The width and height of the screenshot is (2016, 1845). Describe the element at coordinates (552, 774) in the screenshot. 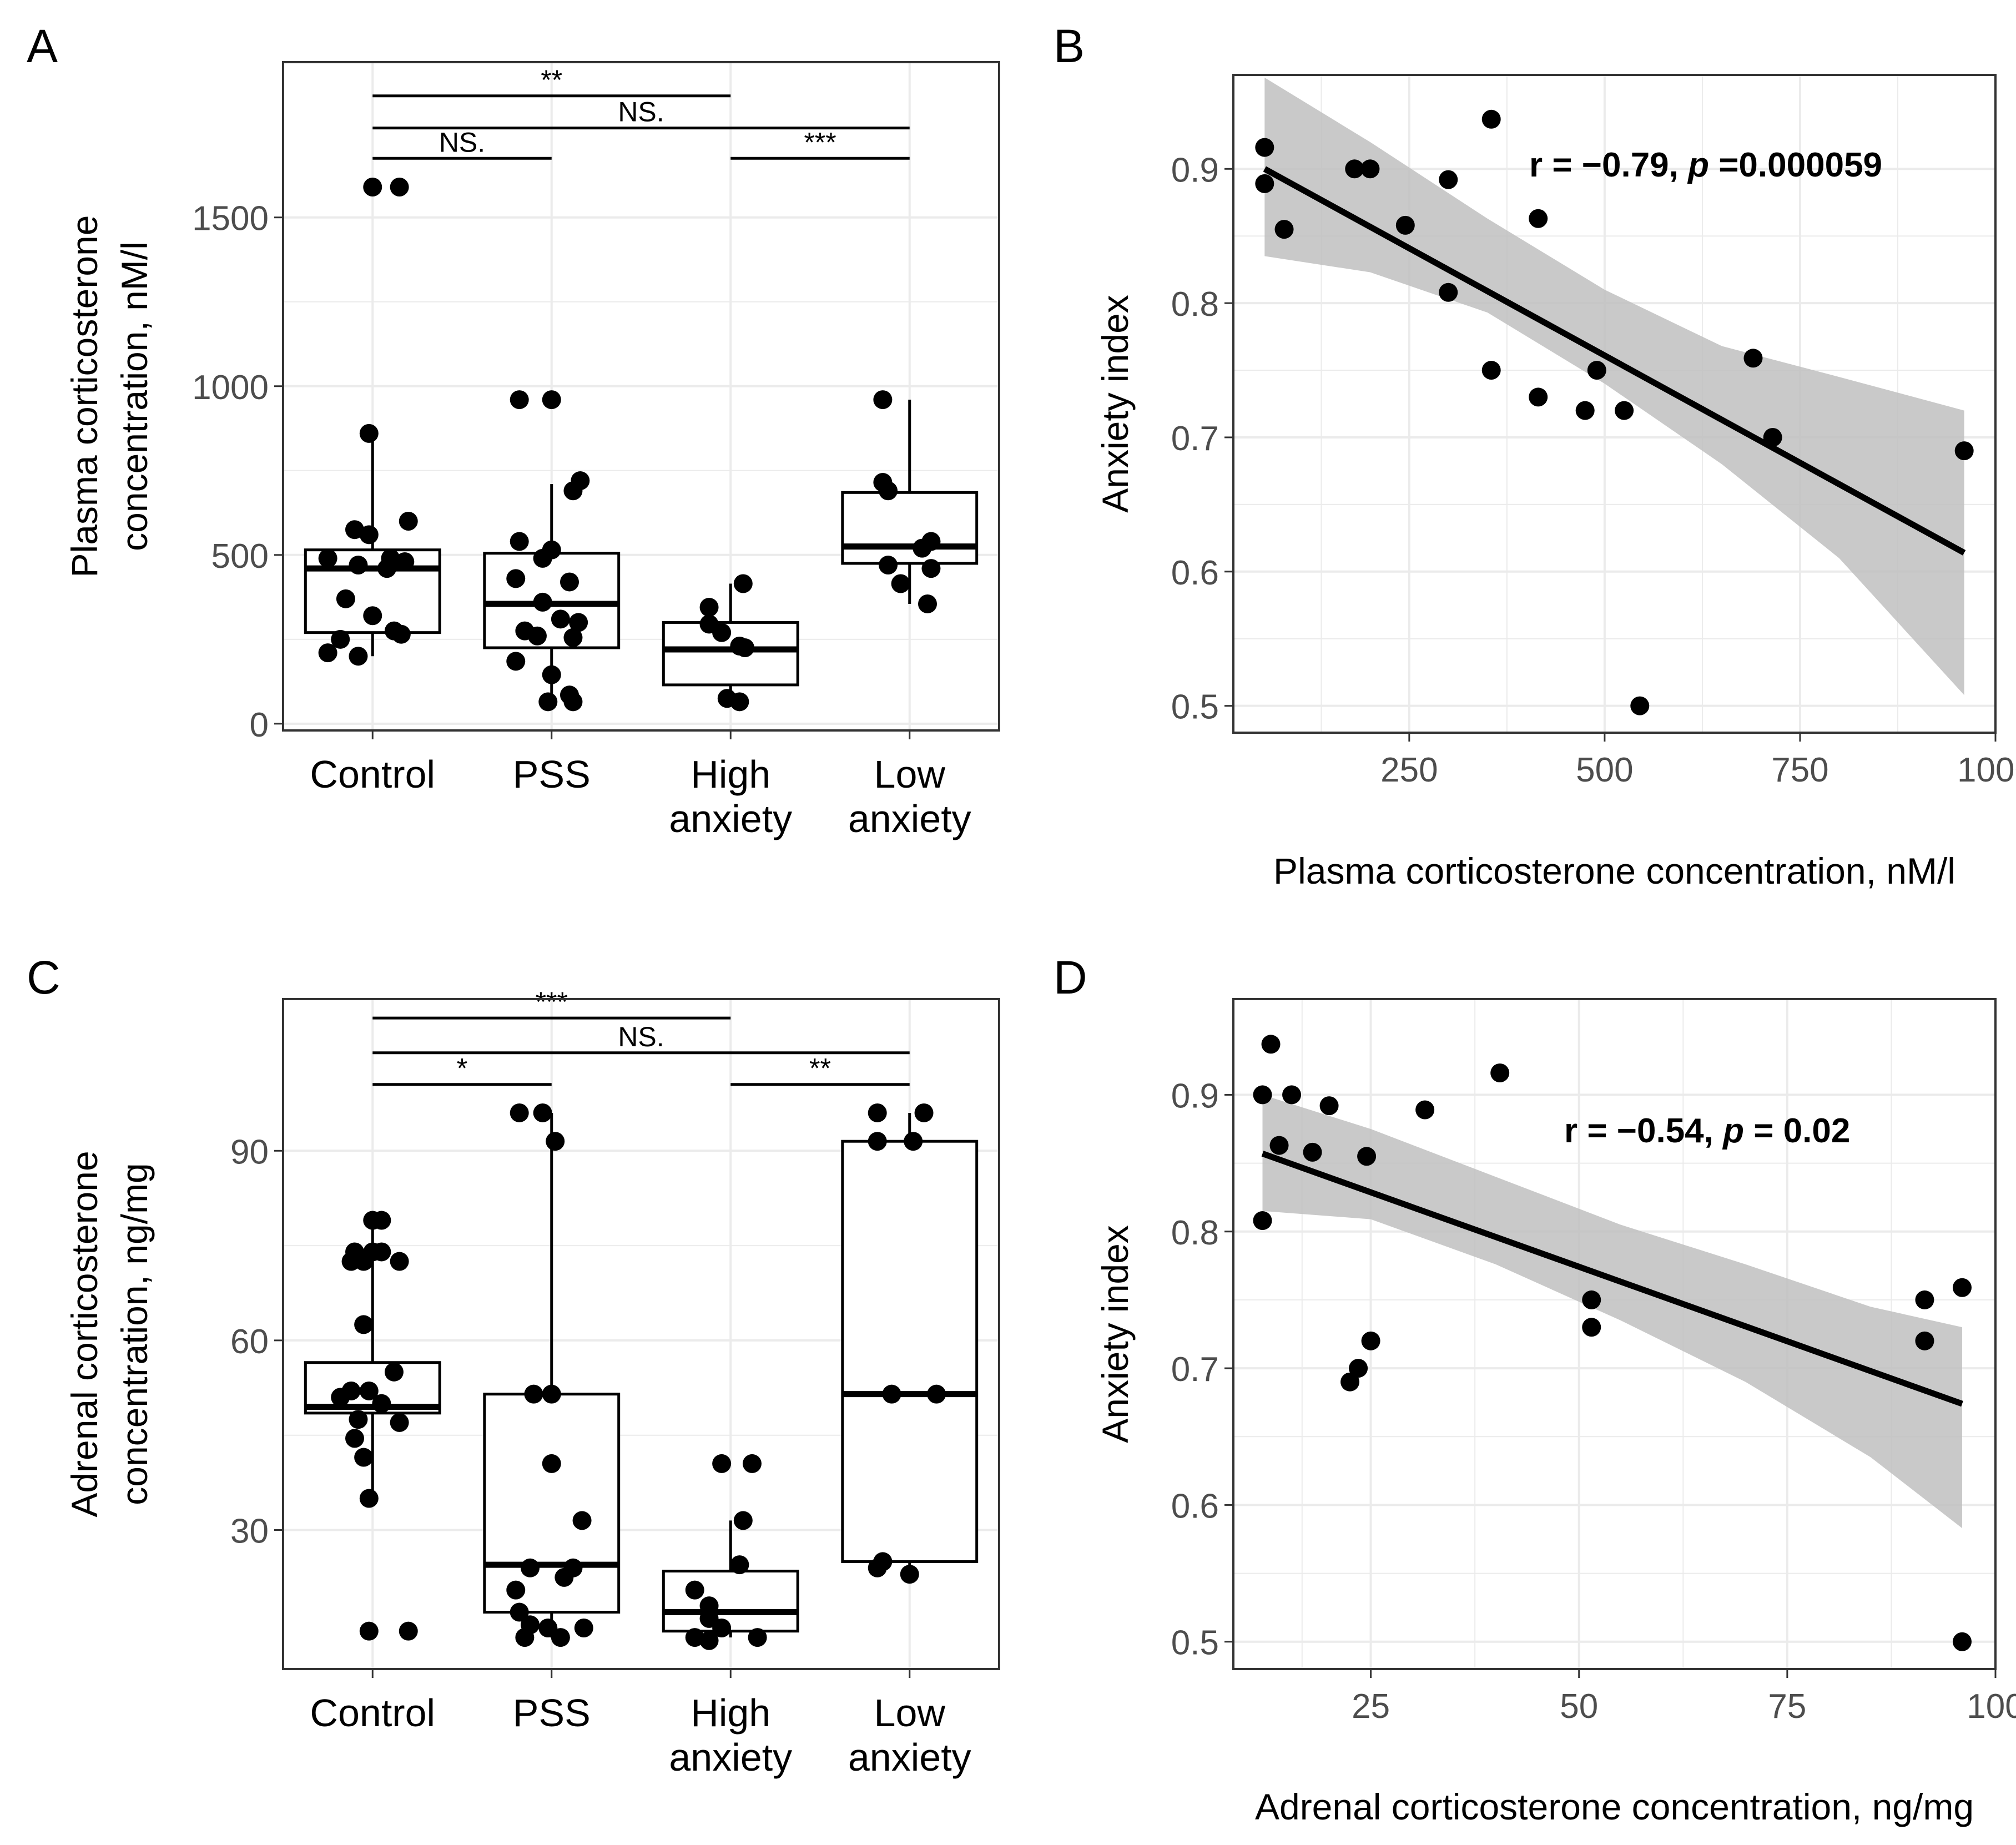

I see `x-tick-label: PSS` at that location.